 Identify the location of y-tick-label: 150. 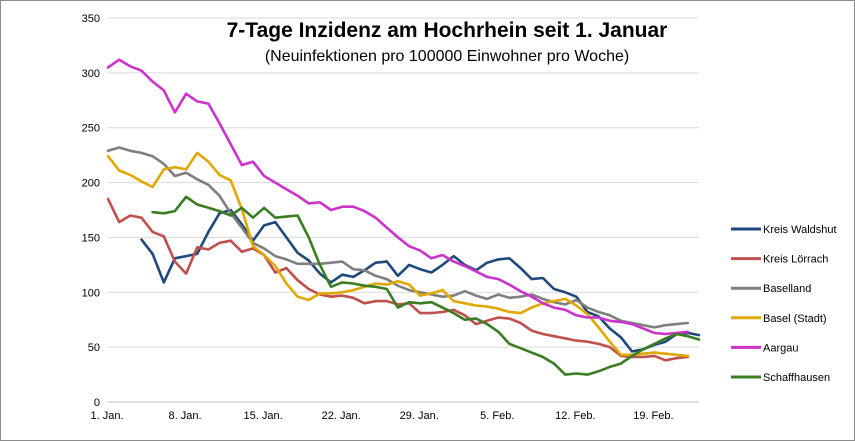
(91, 238).